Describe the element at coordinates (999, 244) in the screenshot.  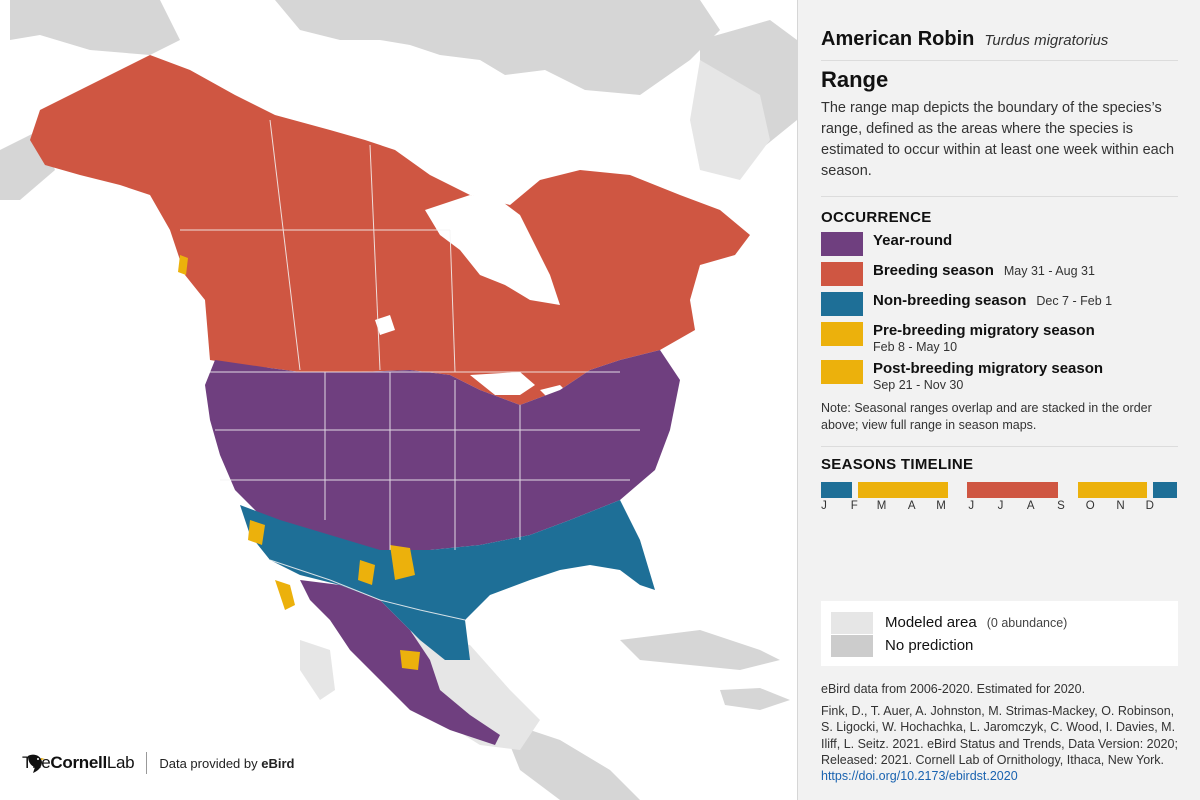
I see `legend-year-round: Year-round` at that location.